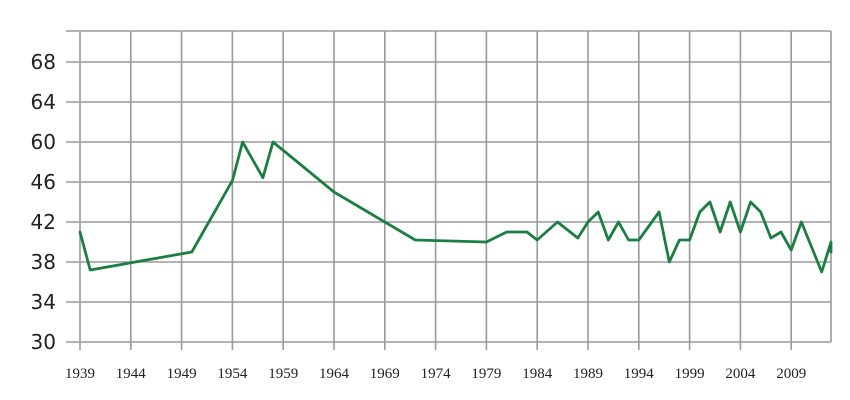 This screenshot has height=400, width=850. I want to click on y-axis: 30 34 38 42 46 60 64 68, so click(43, 202).